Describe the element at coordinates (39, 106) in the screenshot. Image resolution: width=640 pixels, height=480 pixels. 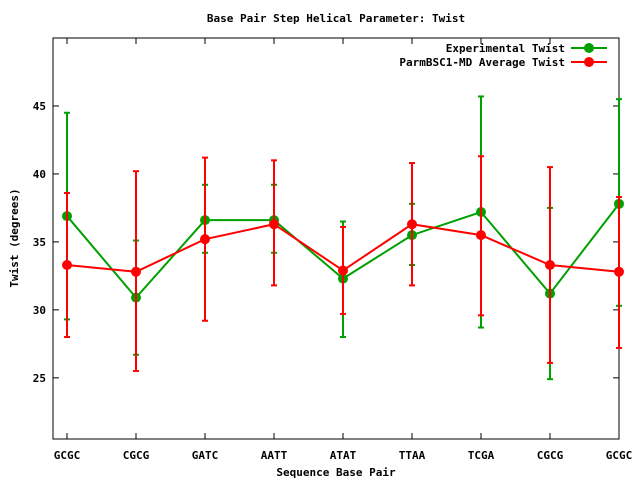
I see `y-tick-label: 45` at that location.